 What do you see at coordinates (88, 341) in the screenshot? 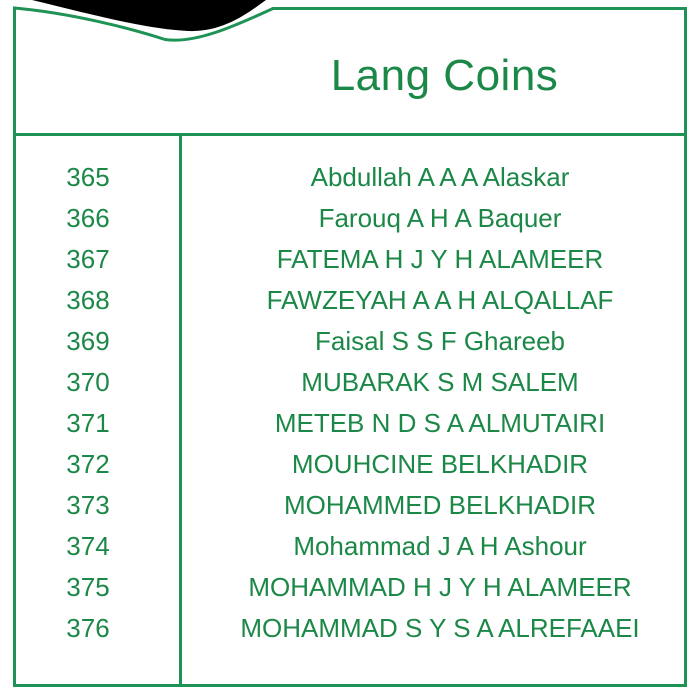
I see `coin-number: 369` at bounding box center [88, 341].